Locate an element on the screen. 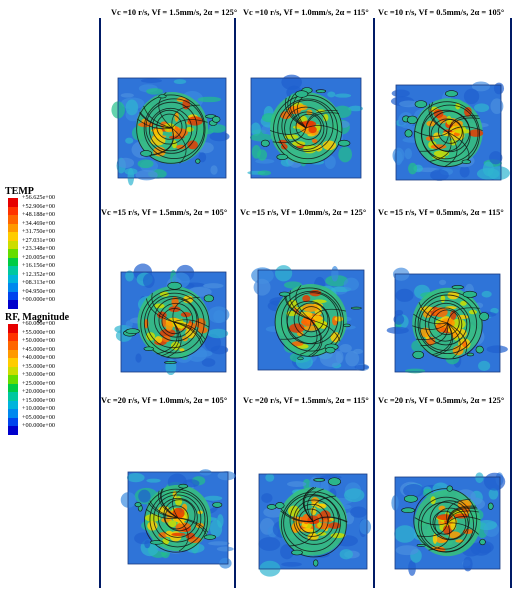 The width and height of the screenshot is (522, 611). rf-legend-title: RF, Magnitude is located at coordinates (37, 317).